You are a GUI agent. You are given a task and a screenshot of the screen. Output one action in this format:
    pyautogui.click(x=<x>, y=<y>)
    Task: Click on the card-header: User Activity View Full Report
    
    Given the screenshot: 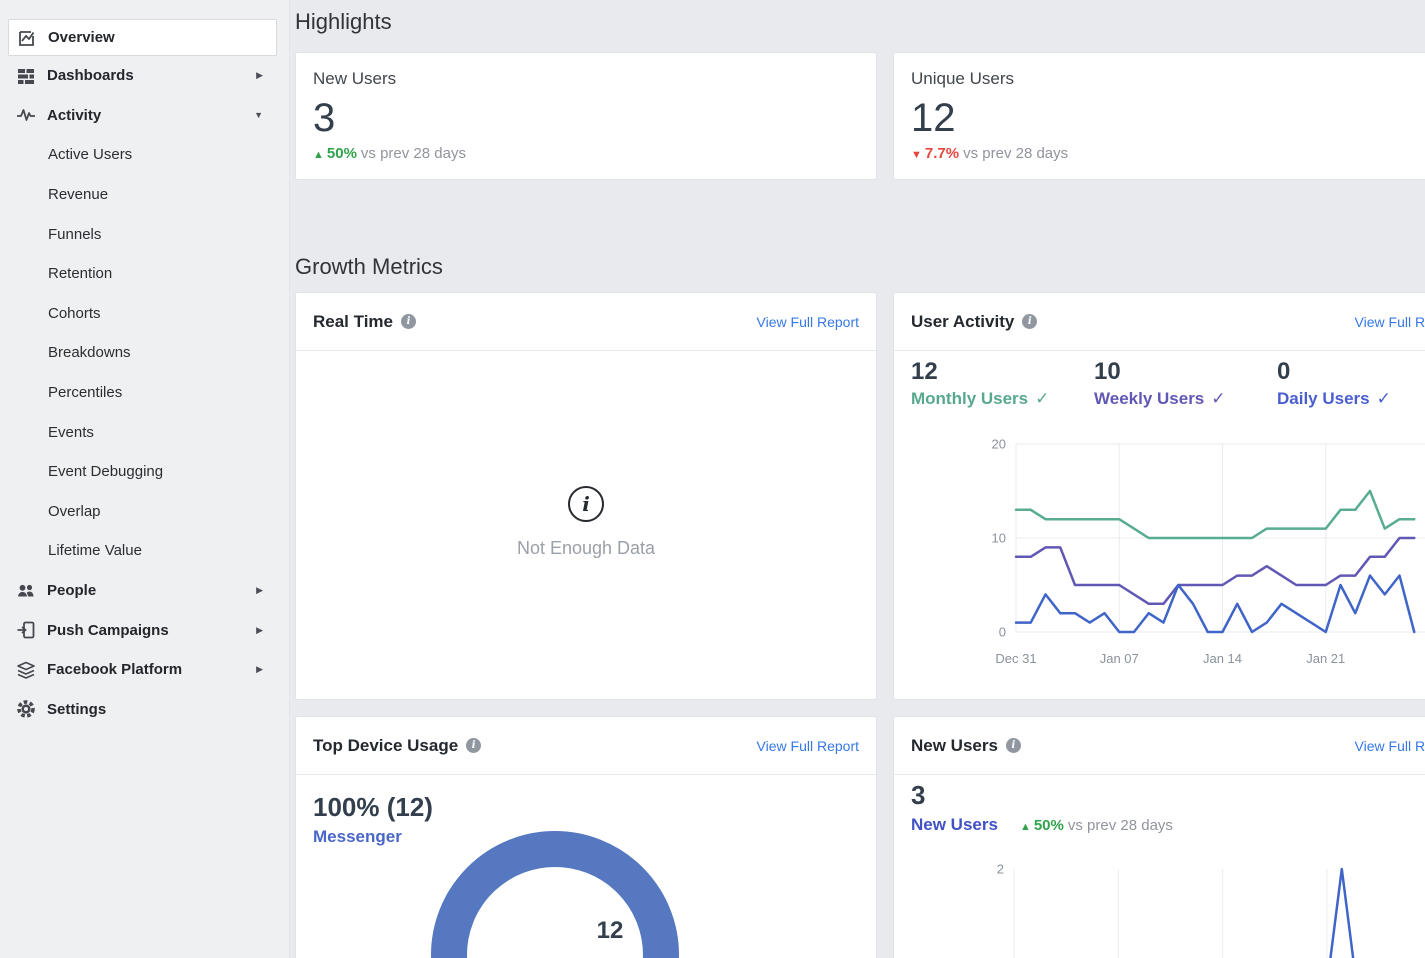 What is the action you would take?
    pyautogui.click(x=1159, y=322)
    